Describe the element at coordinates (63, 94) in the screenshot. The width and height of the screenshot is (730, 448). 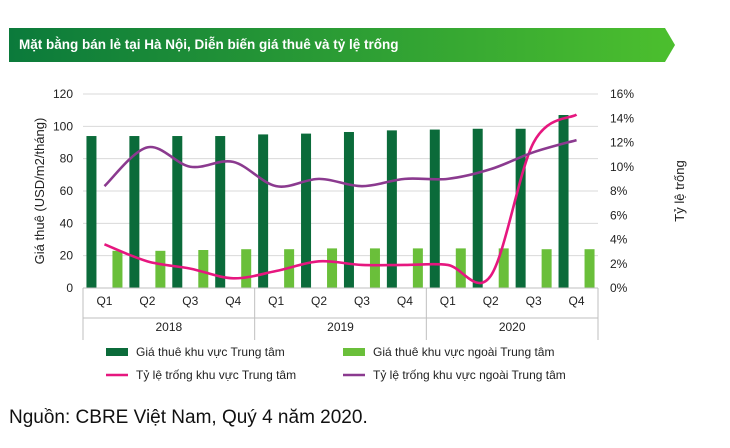
I see `y-tick-label: 120` at that location.